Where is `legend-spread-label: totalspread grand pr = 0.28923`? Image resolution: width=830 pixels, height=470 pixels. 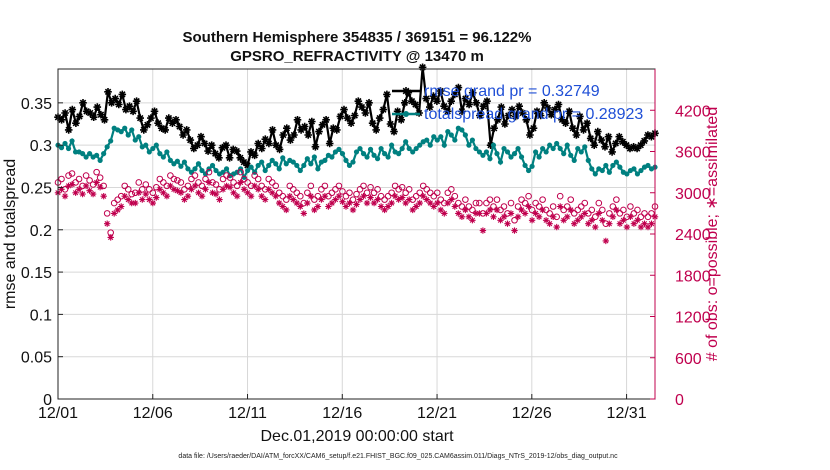 legend-spread-label: totalspread grand pr = 0.28923 is located at coordinates (533, 114).